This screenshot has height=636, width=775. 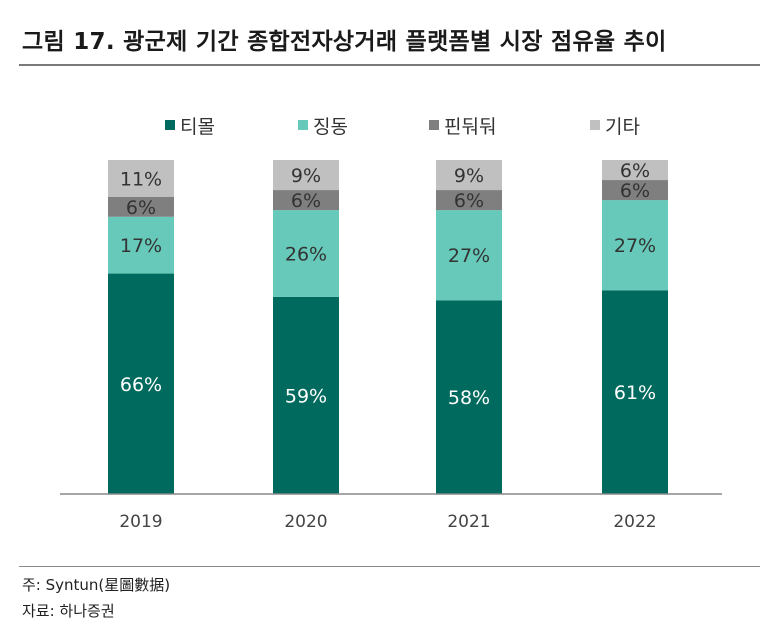 What do you see at coordinates (389, 65) in the screenshot?
I see `title-divider` at bounding box center [389, 65].